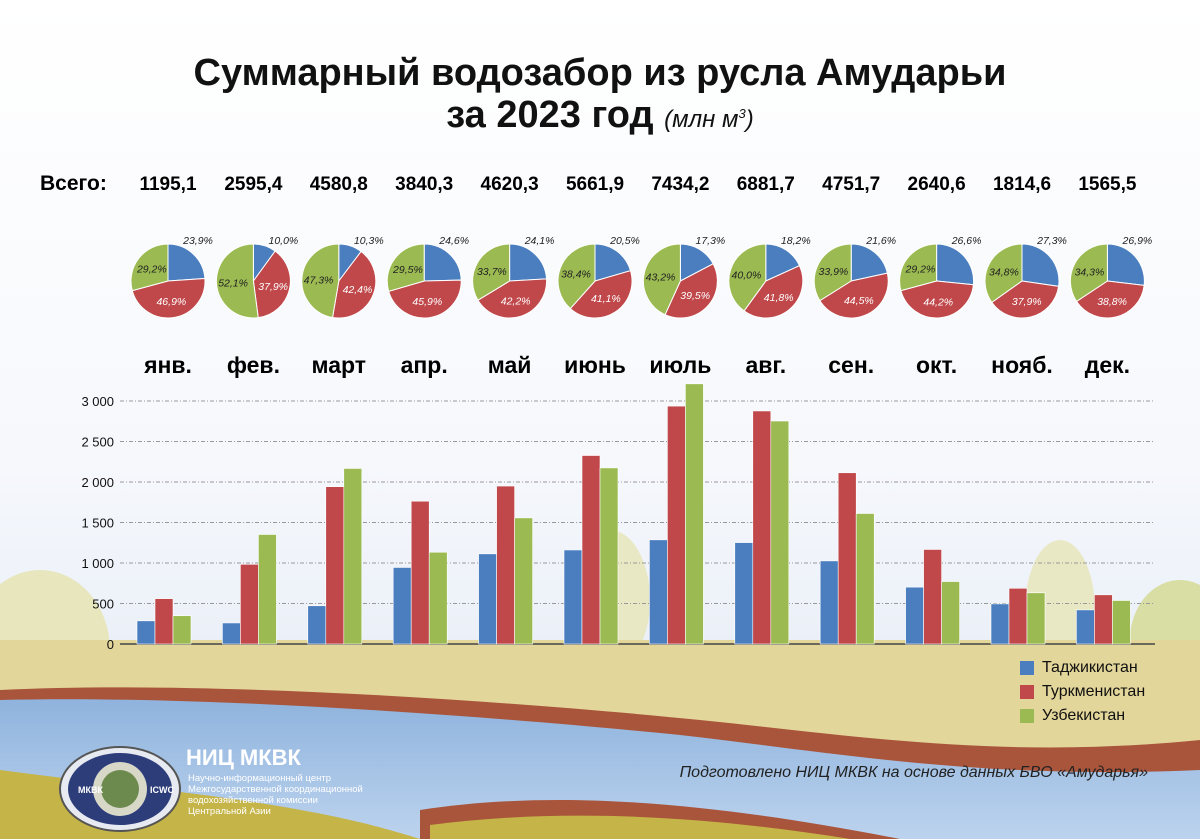  I want to click on pie-label: 40,0%, so click(747, 276).